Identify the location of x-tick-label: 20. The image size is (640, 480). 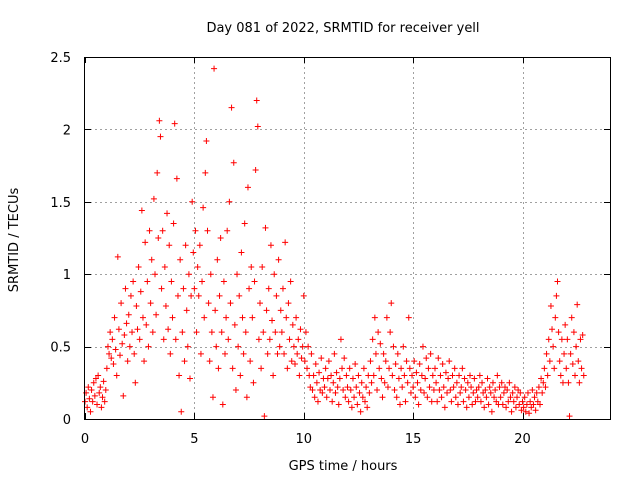
(522, 439).